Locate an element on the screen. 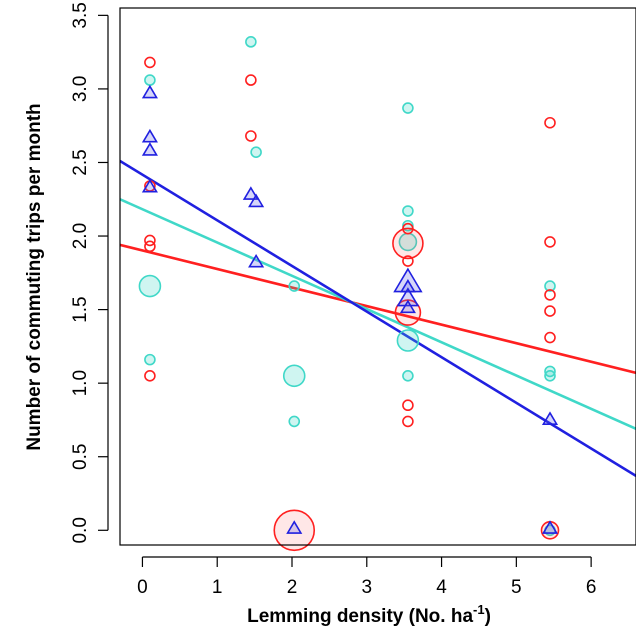 The width and height of the screenshot is (636, 637). x-axis-title-close: ) is located at coordinates (488, 616).